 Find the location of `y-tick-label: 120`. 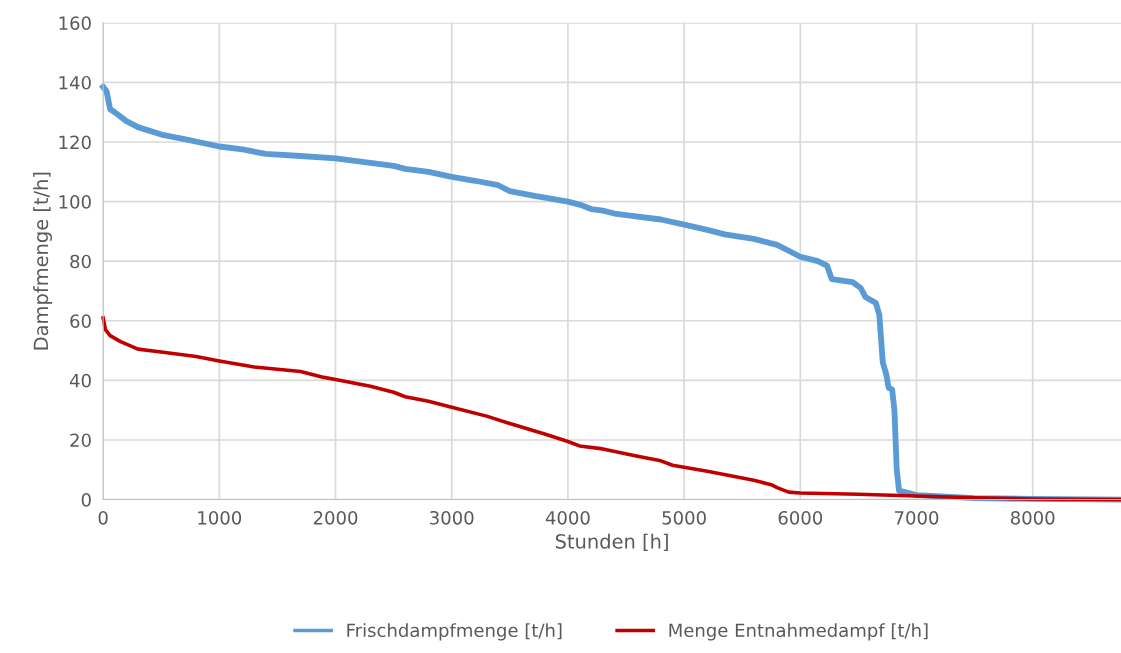

y-tick-label: 120 is located at coordinates (75, 142).